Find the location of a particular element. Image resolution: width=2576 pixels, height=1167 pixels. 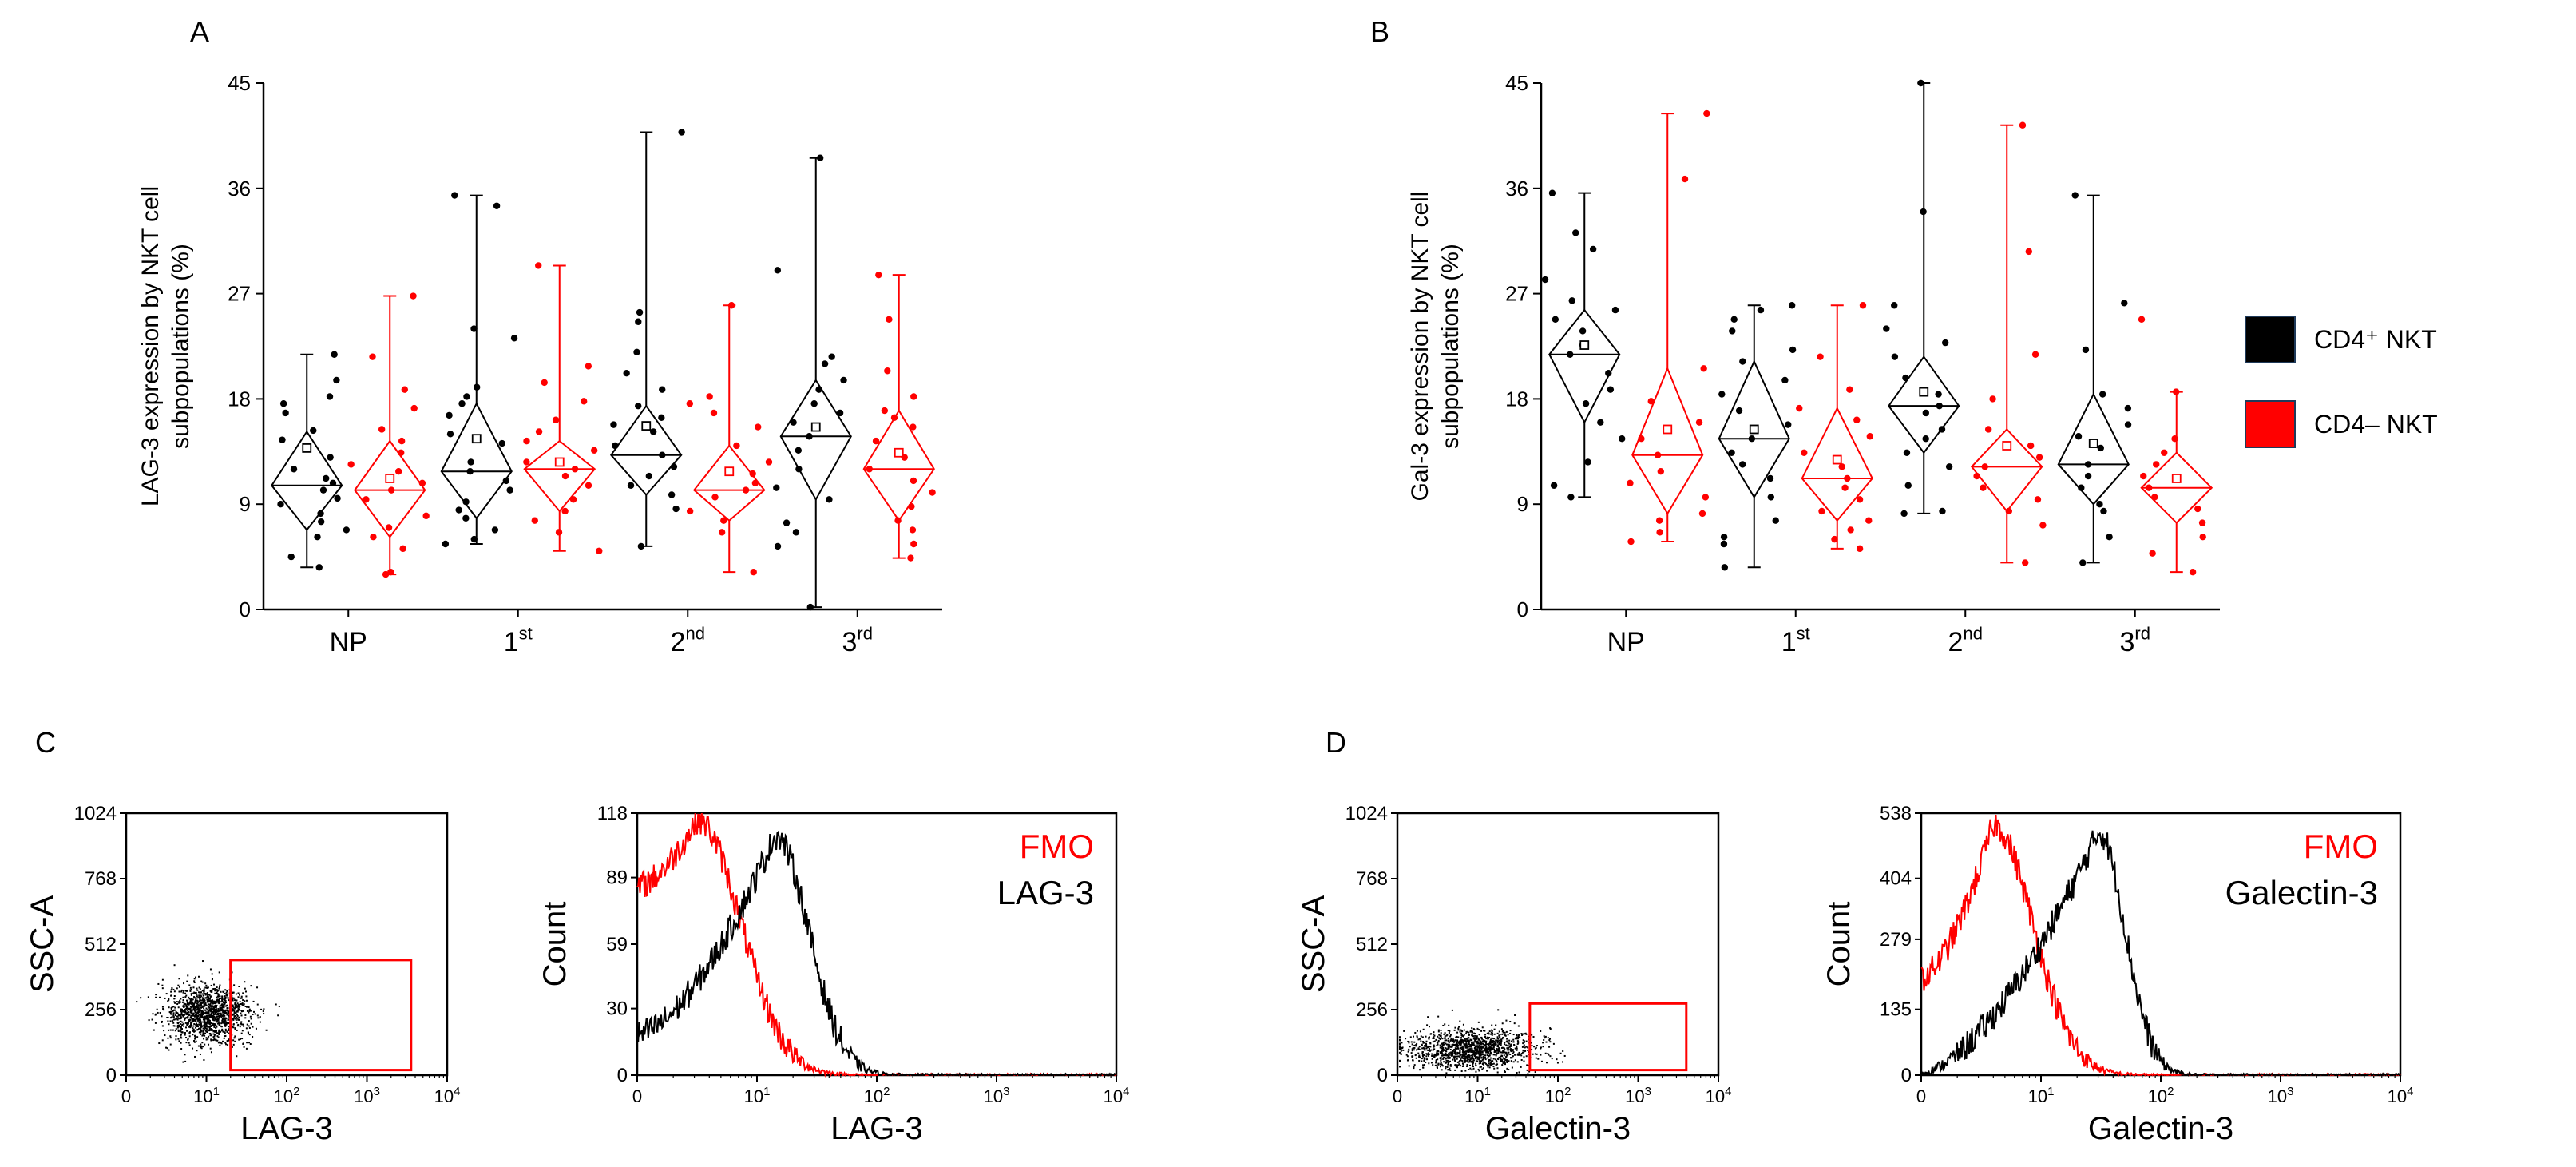

histogram-line-stain is located at coordinates (2160, 954).